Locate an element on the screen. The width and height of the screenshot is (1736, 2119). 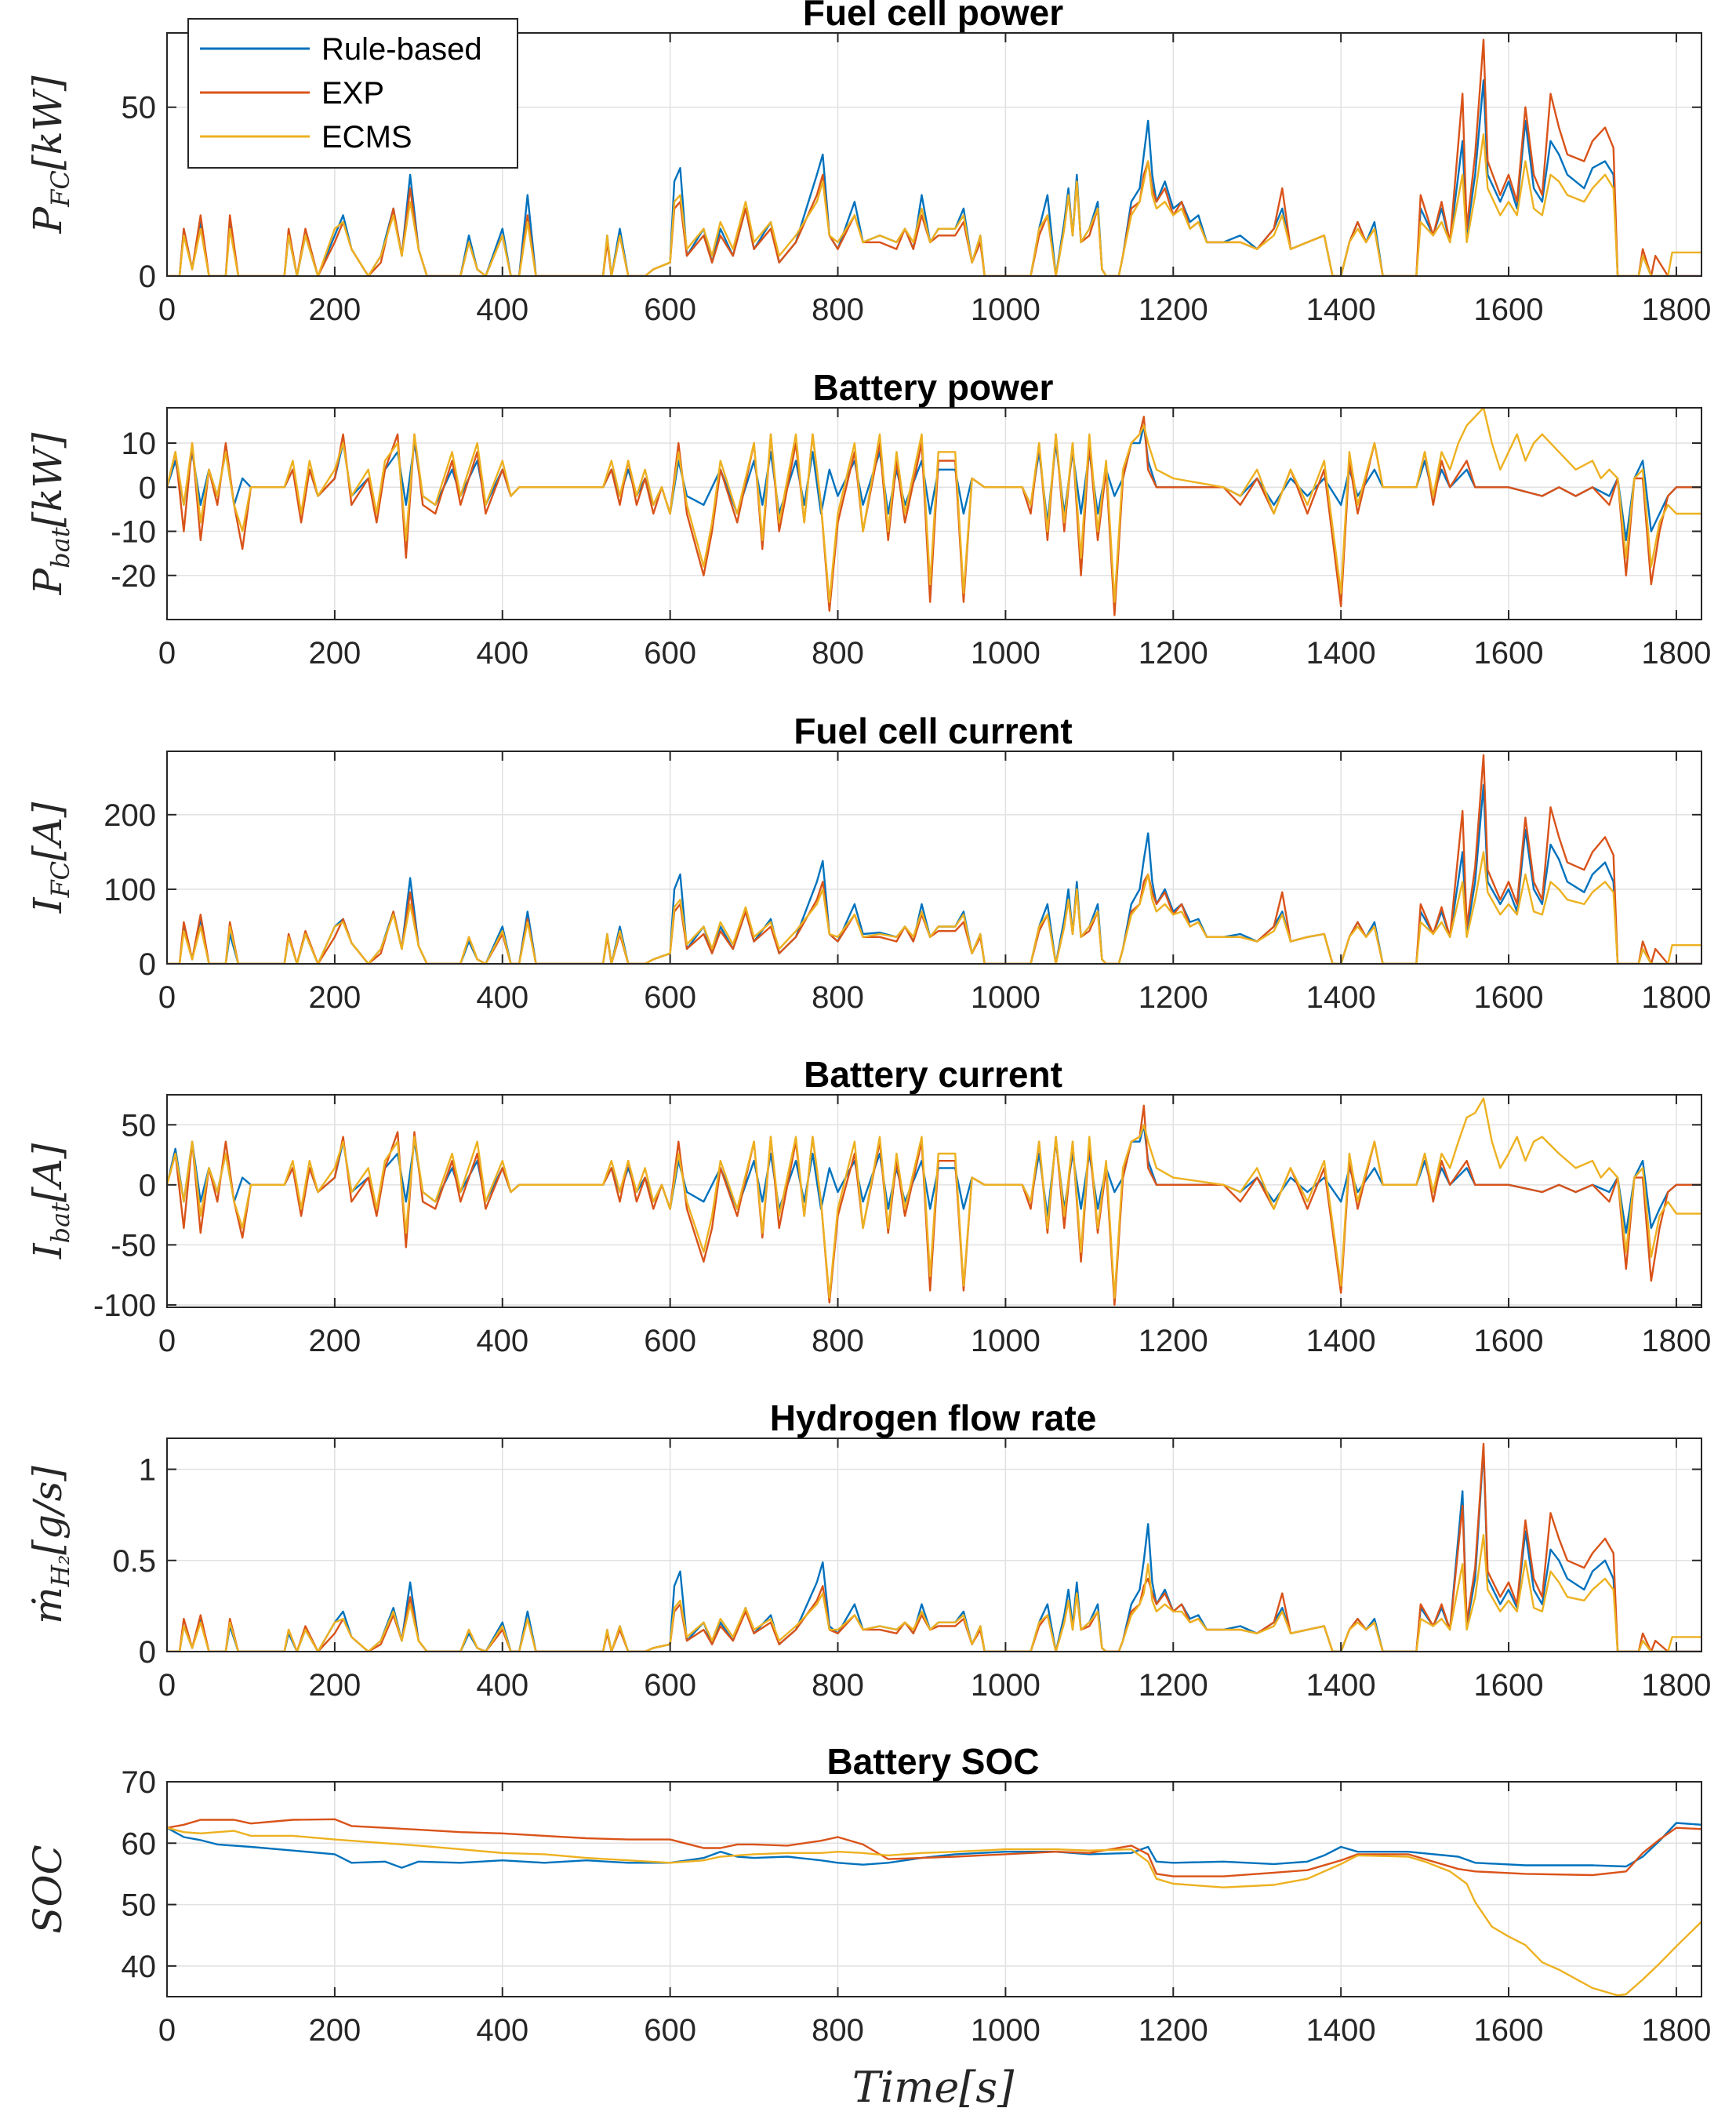
y-axis-label-unit: [kW] is located at coordinates (48, 122).